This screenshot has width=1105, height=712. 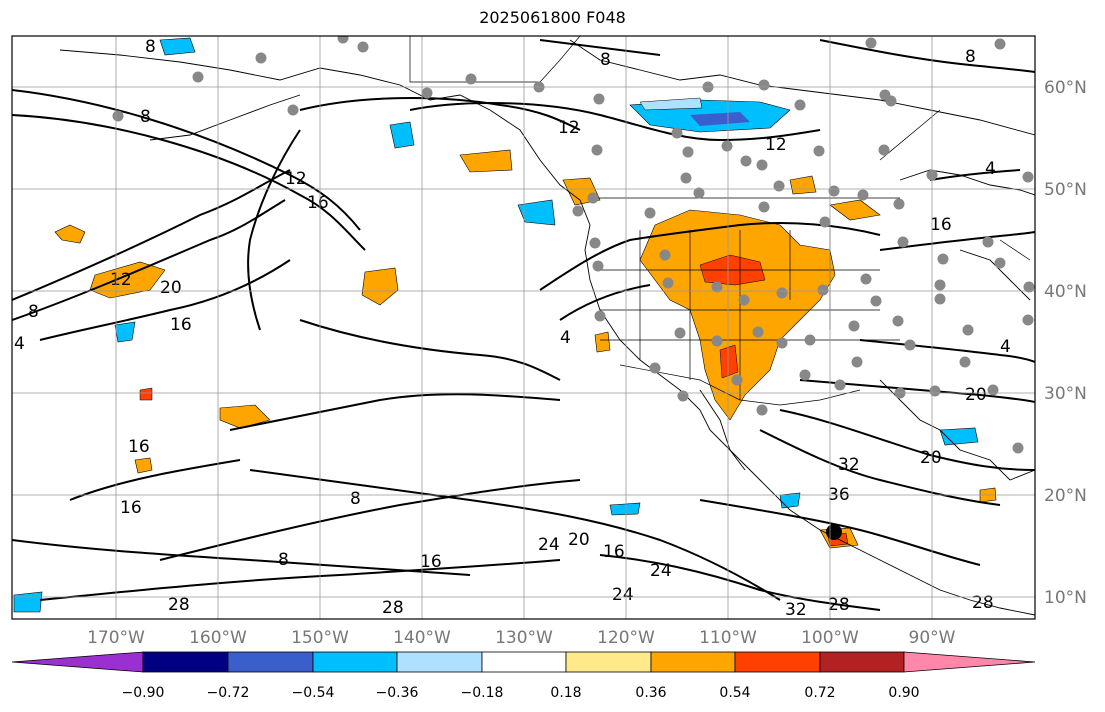 I want to click on colorbar-tick-label: −0.90, so click(x=143, y=693).